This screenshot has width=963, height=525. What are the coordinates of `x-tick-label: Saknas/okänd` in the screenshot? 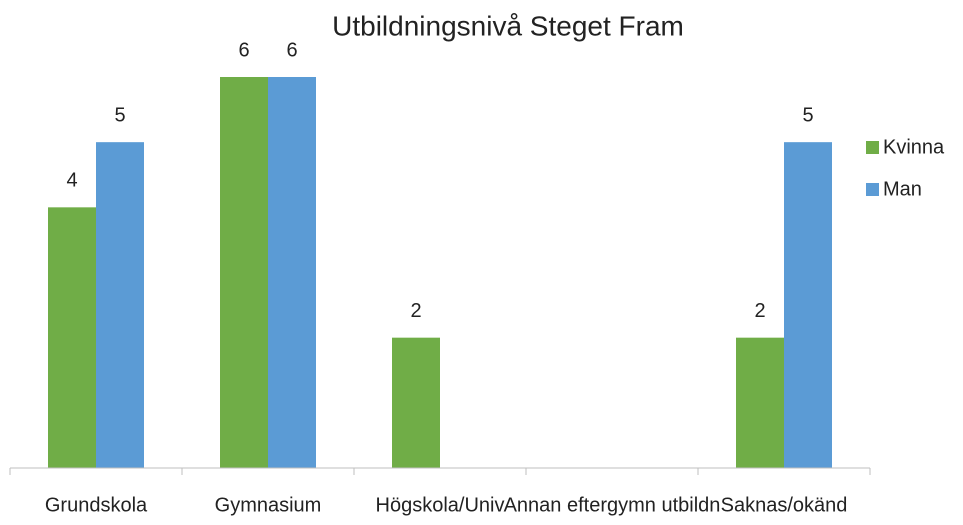 It's located at (784, 505).